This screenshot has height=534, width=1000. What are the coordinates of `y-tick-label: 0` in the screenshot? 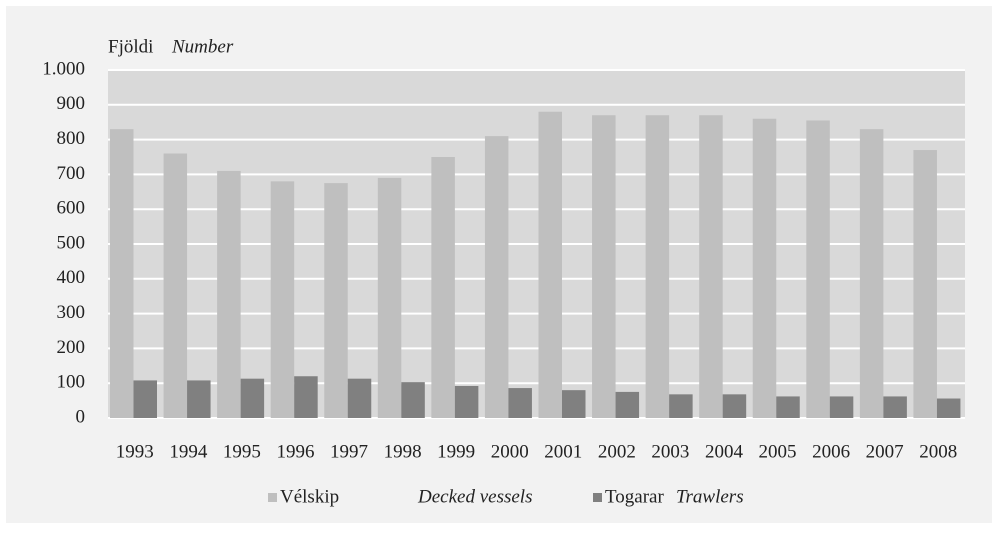 It's located at (81, 416).